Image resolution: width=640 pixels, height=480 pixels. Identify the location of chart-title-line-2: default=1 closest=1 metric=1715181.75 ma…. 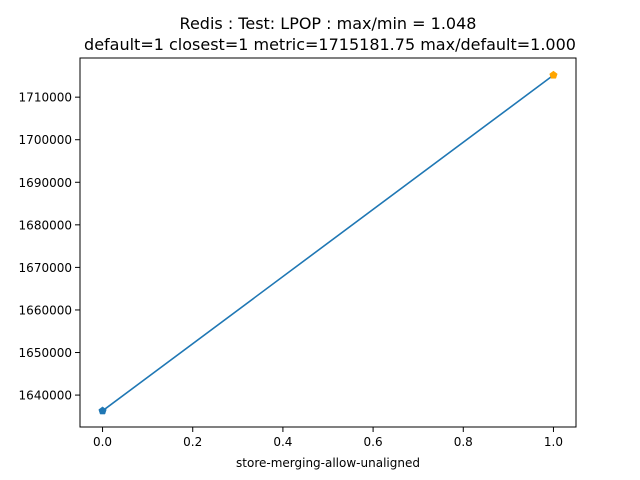
(330, 44).